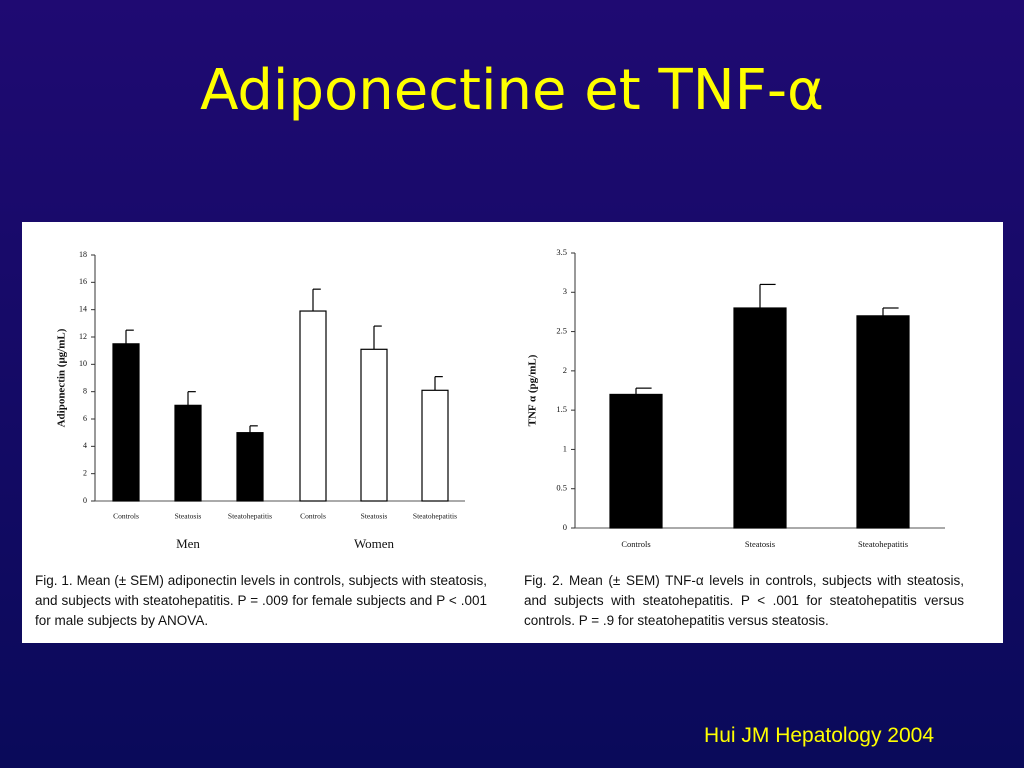 The height and width of the screenshot is (768, 1024). What do you see at coordinates (512, 90) in the screenshot?
I see `slide-title: Adiponectine et TNF-α` at bounding box center [512, 90].